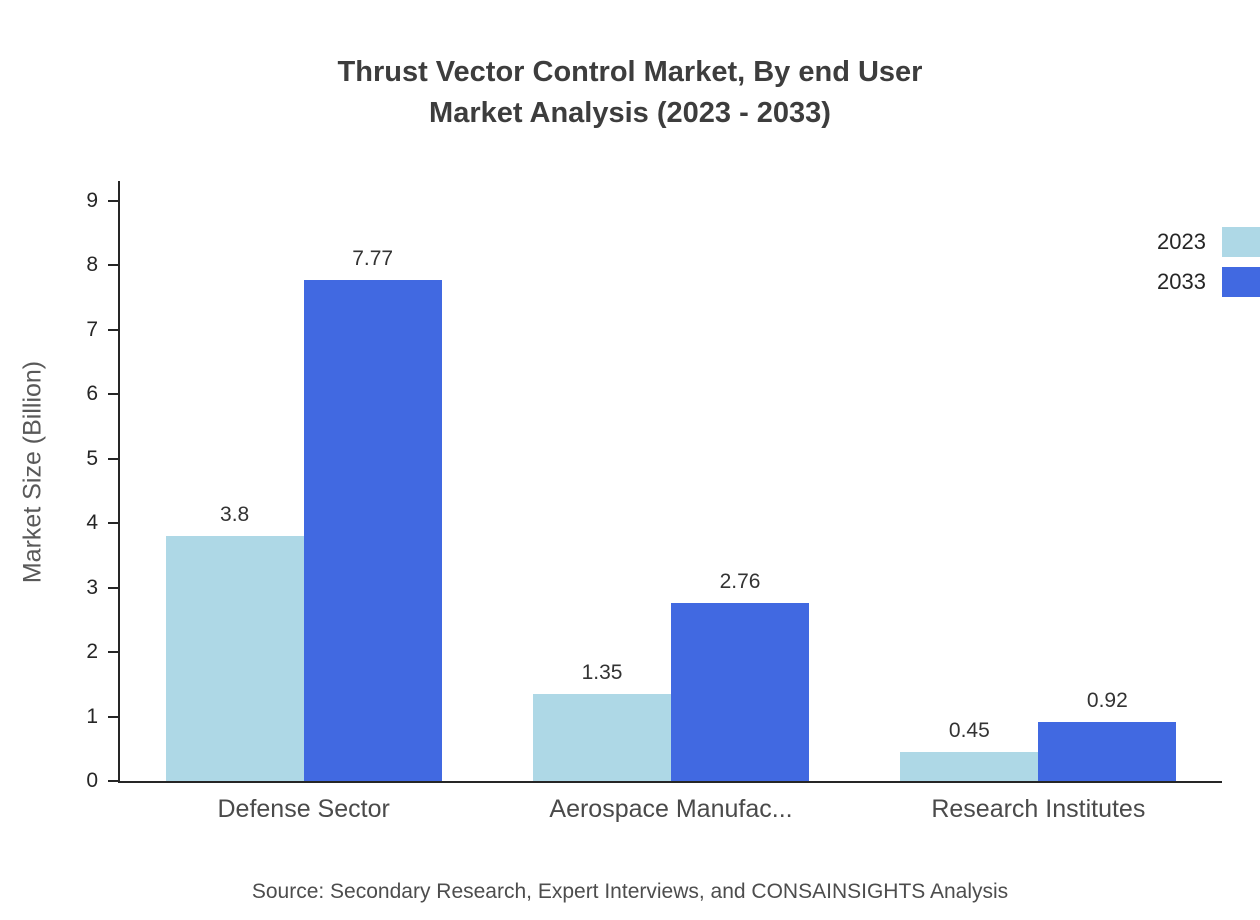 This screenshot has height=920, width=1260. I want to click on legend-label-2023: 2023, so click(1181, 241).